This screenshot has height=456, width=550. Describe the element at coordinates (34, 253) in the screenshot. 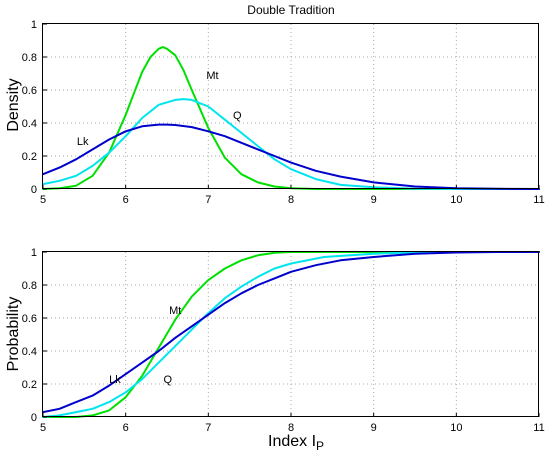

I see `probability-y-tick-label: 1` at that location.